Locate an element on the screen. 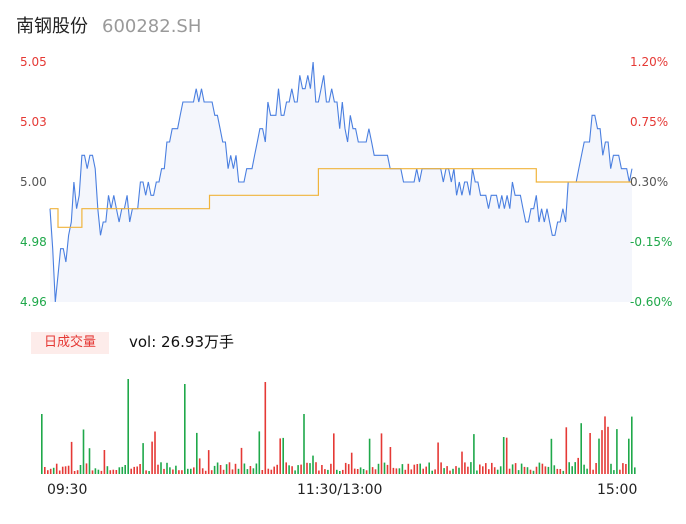 The width and height of the screenshot is (686, 524). y-axis-left-label-3: 4.98 is located at coordinates (33, 242).